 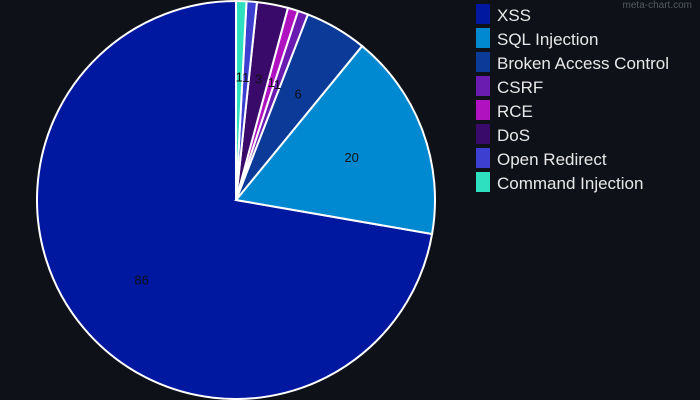 I want to click on data-label-dos: 3, so click(x=258, y=79).